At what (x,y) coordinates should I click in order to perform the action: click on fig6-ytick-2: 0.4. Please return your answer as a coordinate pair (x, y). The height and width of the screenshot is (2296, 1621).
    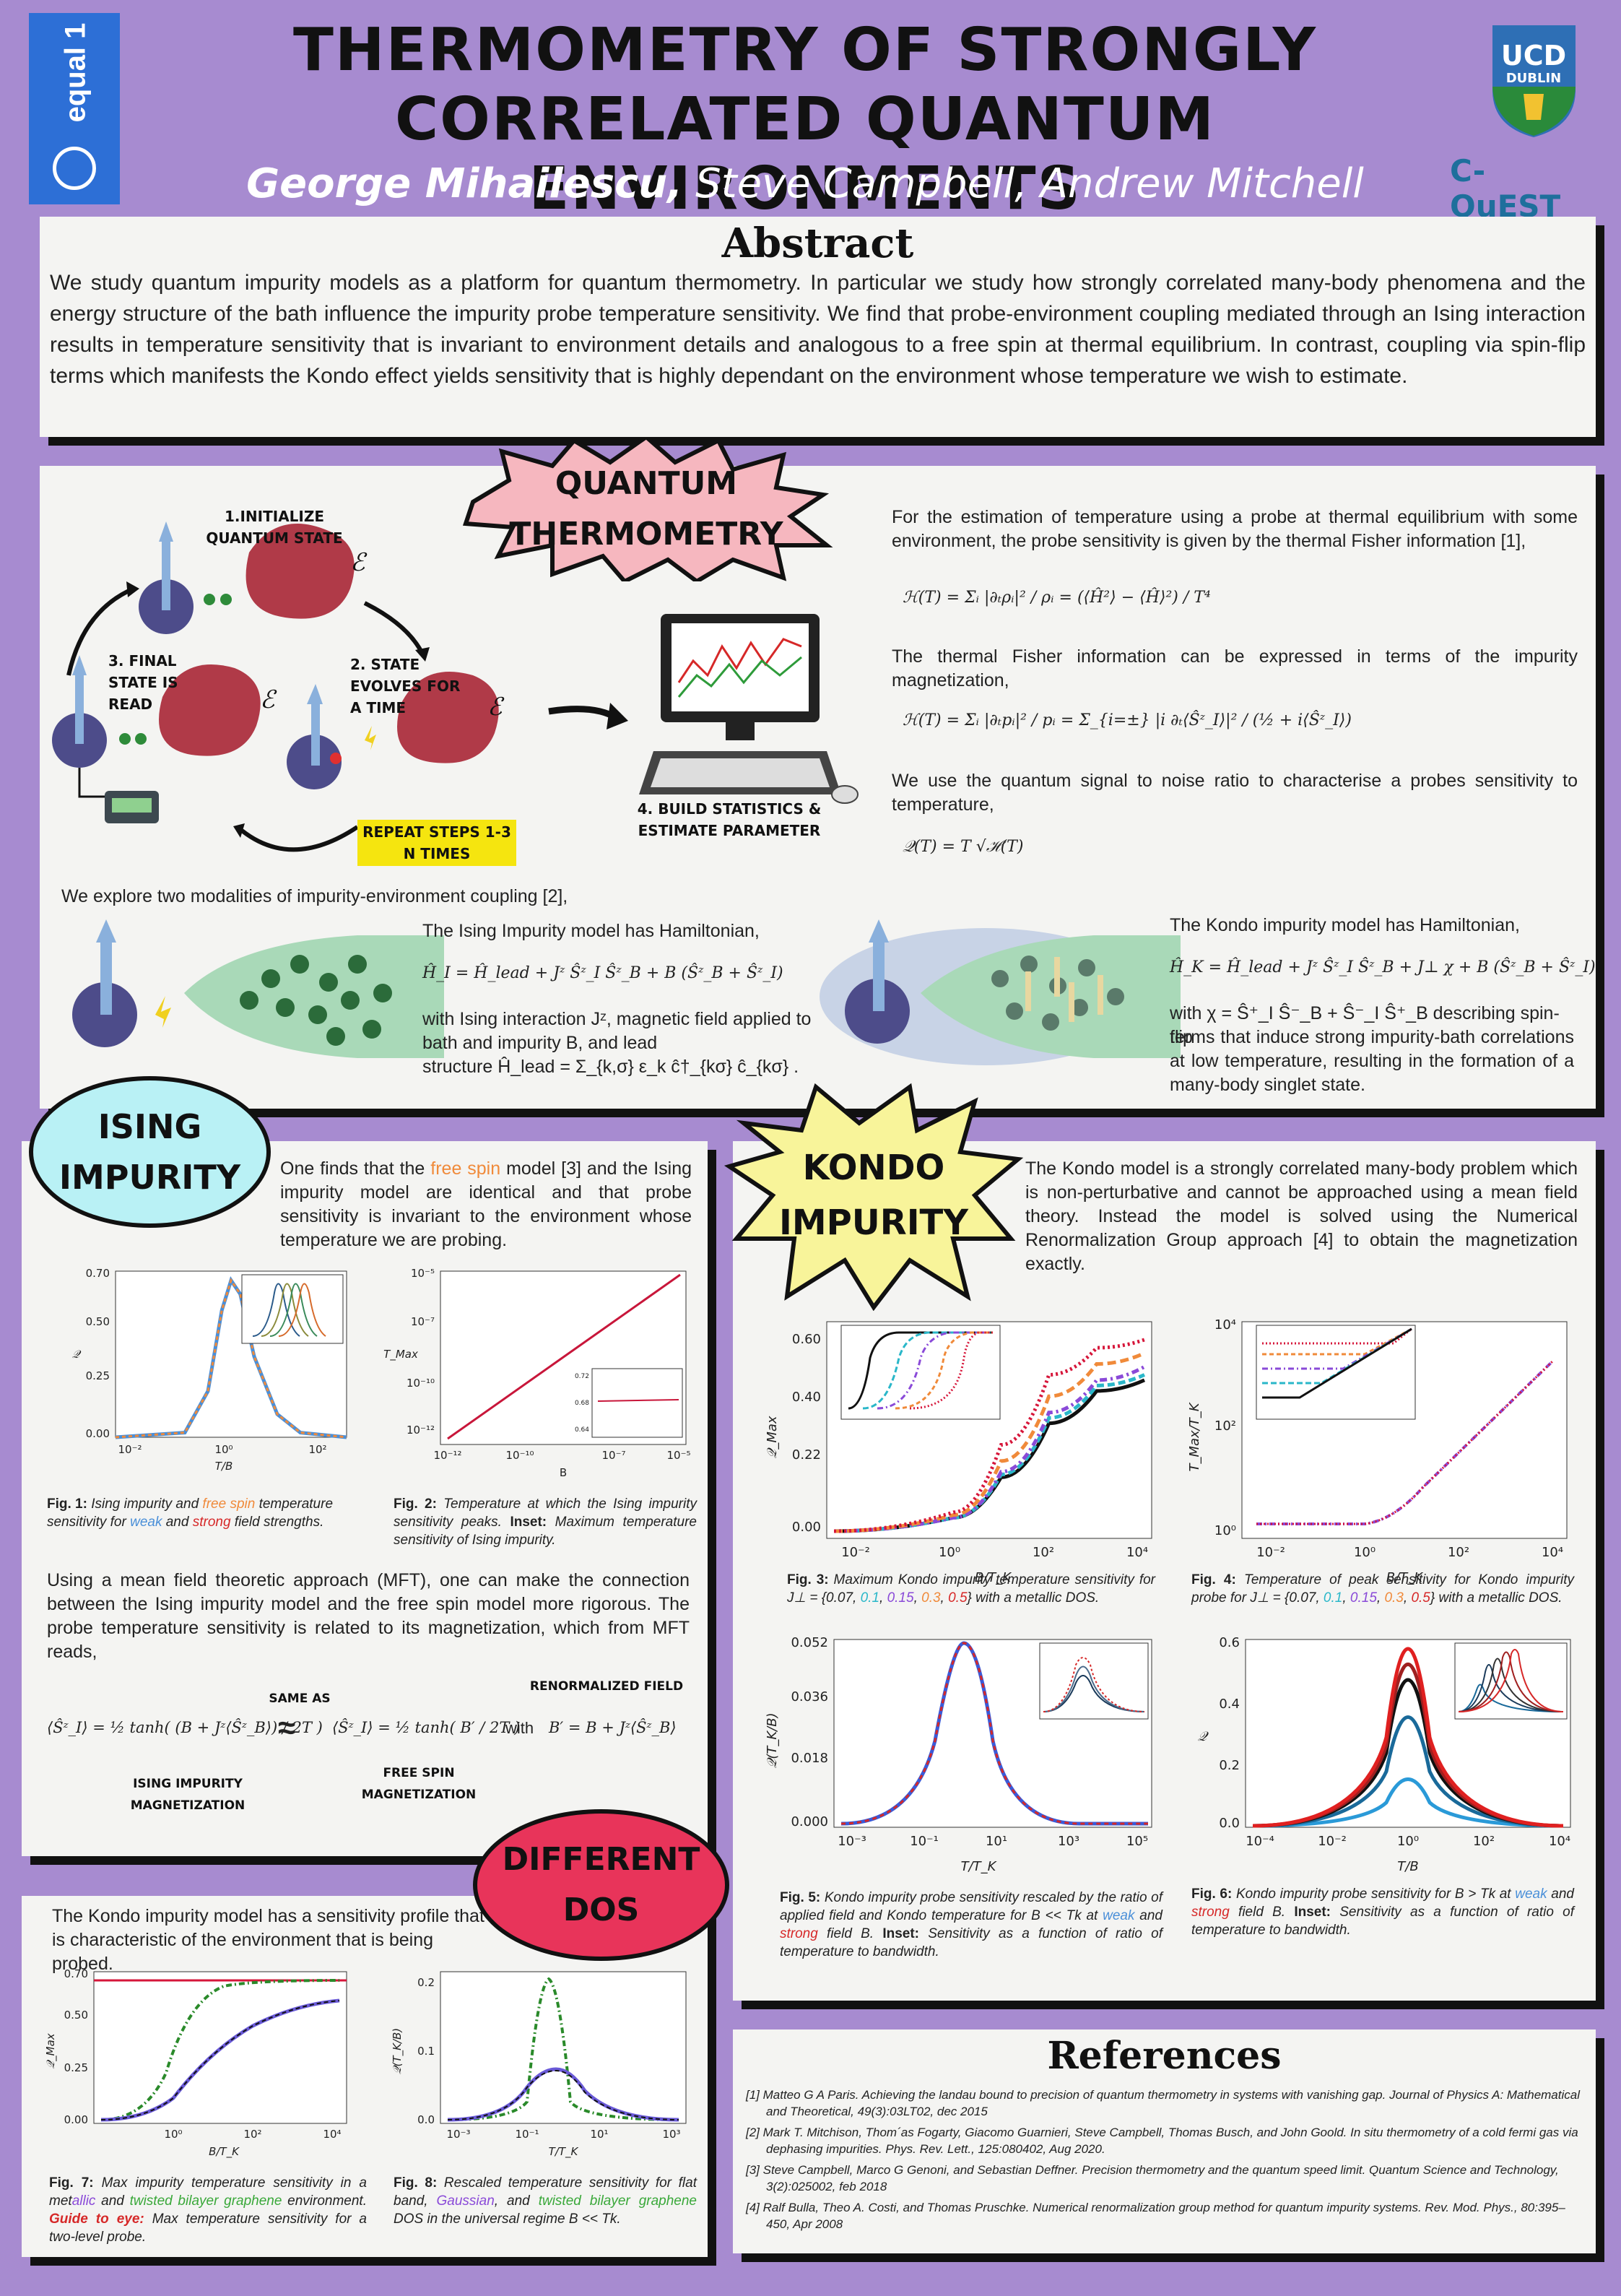
    Looking at the image, I should click on (1229, 1704).